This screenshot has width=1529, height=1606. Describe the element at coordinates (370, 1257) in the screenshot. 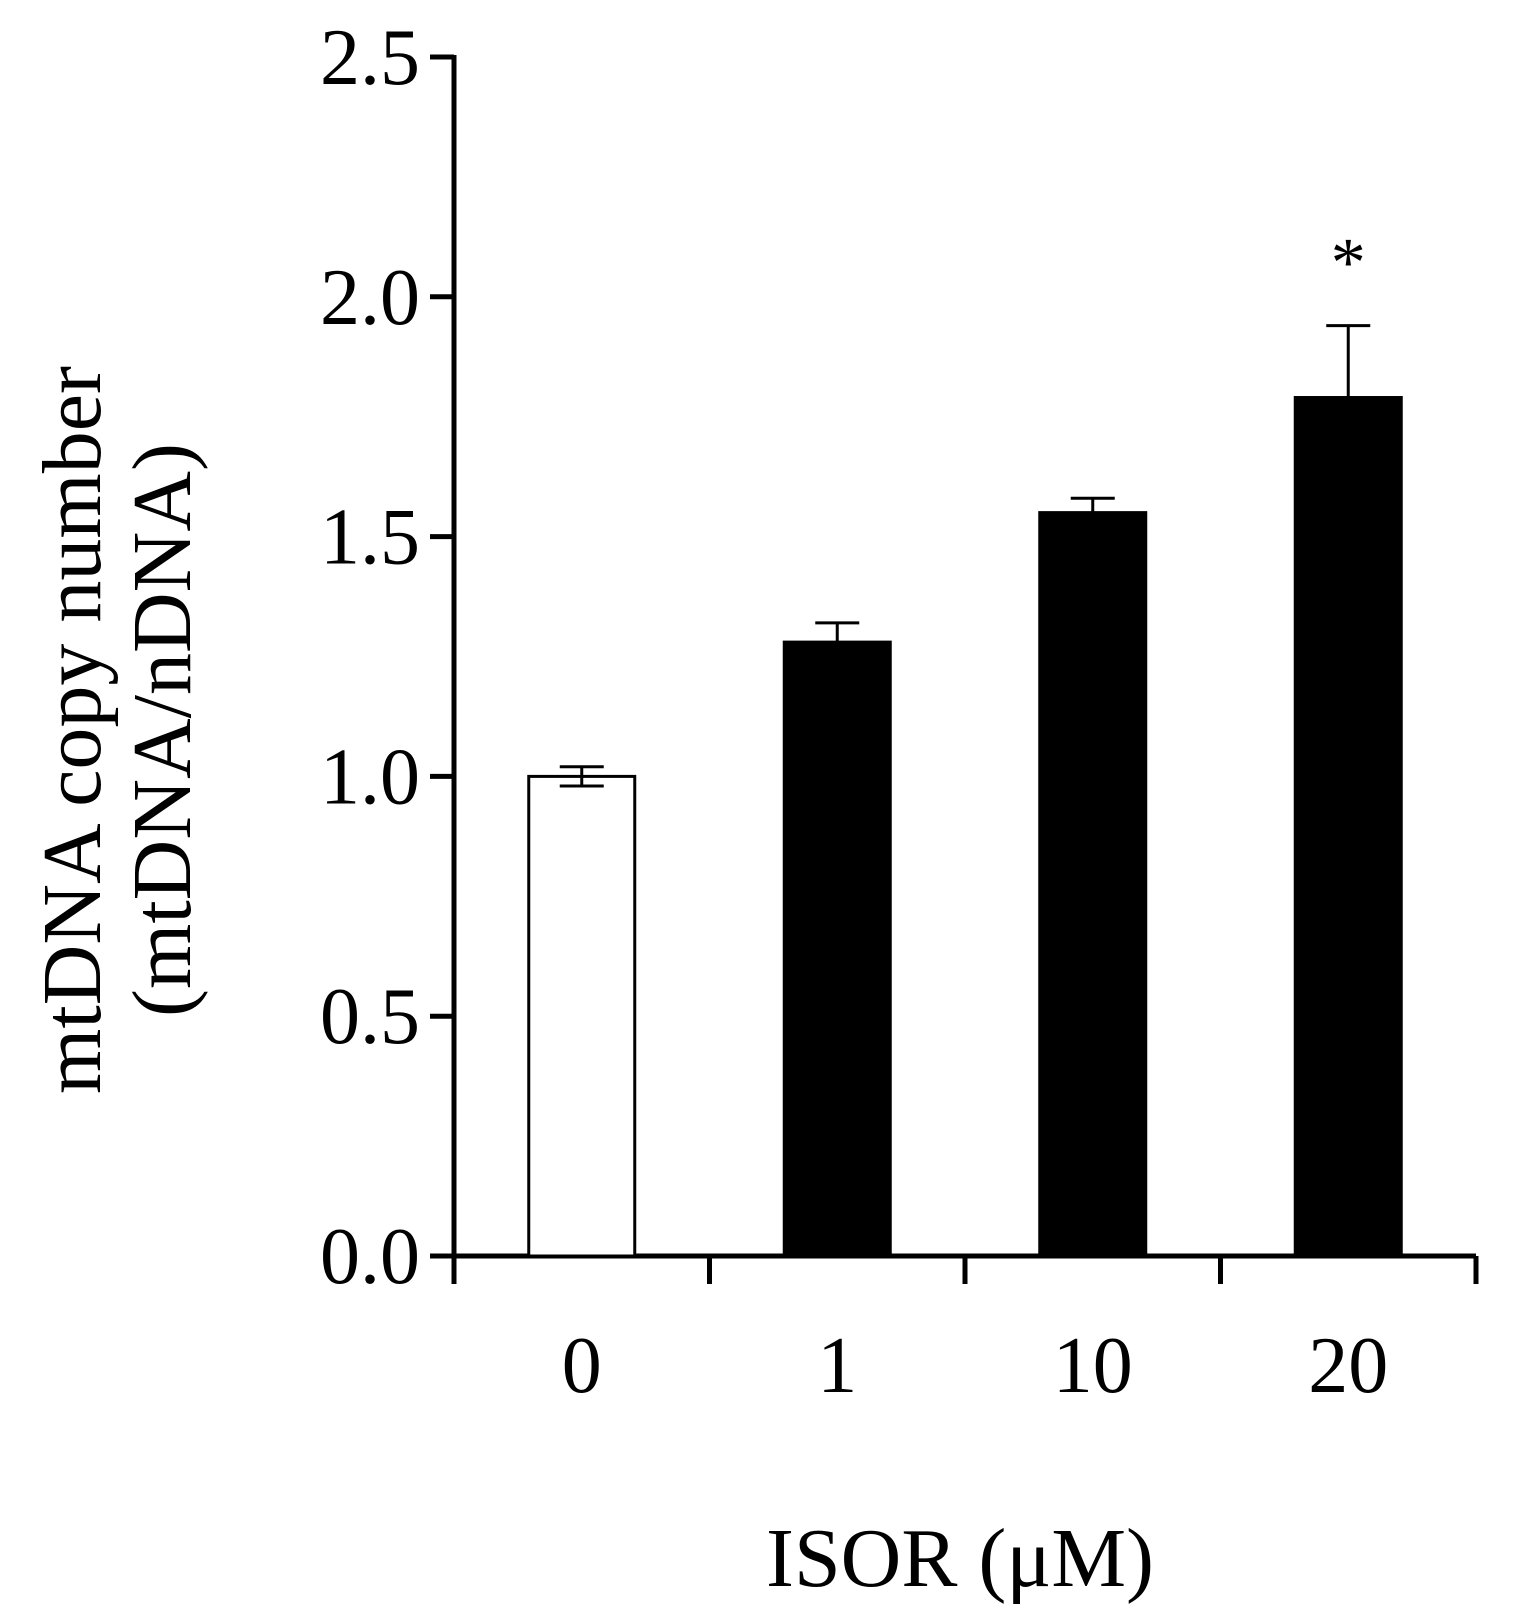

I see `y-tick-label: 0.0` at that location.